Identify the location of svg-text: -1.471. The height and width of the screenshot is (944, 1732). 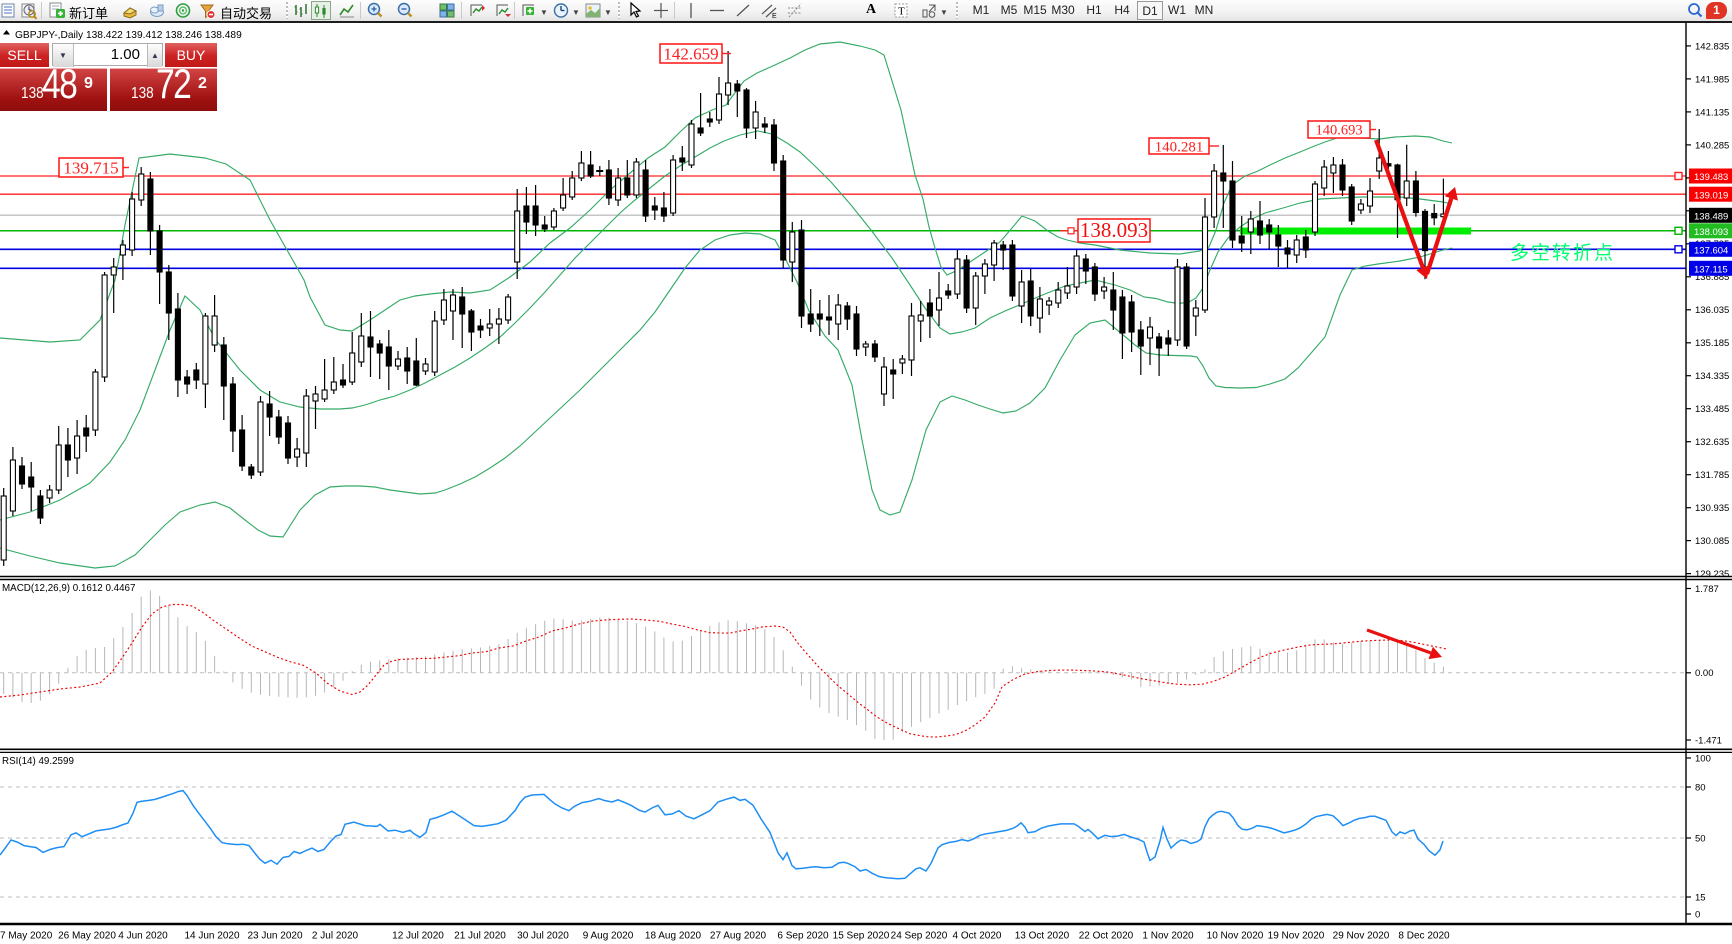
(1708, 740).